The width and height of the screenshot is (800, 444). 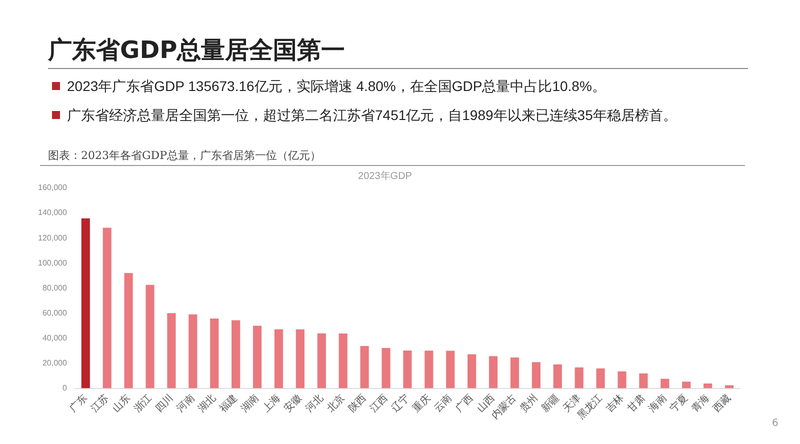 What do you see at coordinates (657, 403) in the screenshot?
I see `x-tick-label: 海南` at bounding box center [657, 403].